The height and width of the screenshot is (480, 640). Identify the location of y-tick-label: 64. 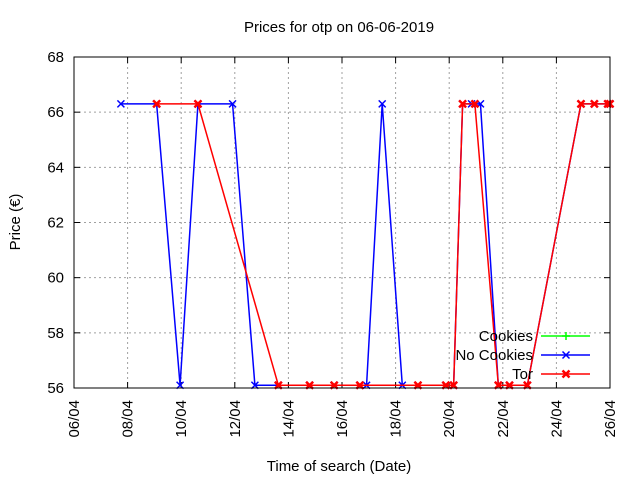
(55, 167).